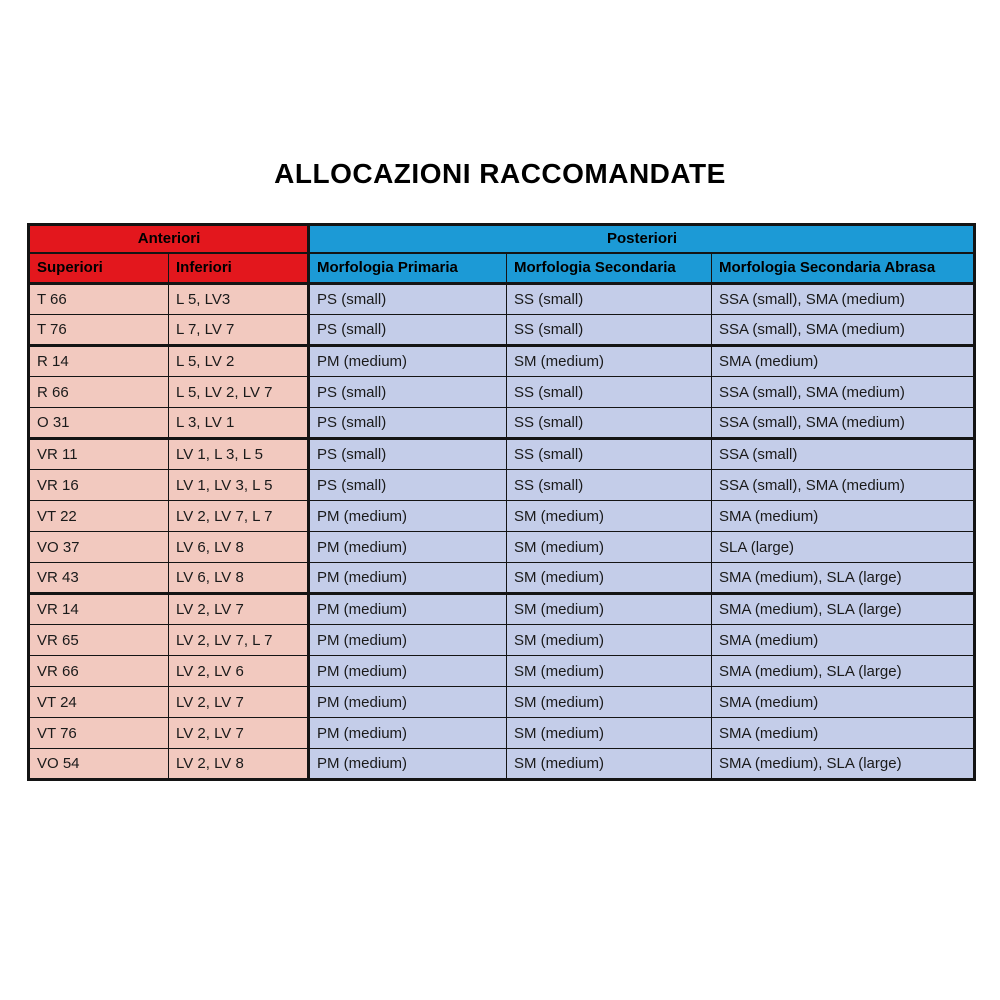  I want to click on cell-inferiori: L 7, LV 7, so click(238, 330).